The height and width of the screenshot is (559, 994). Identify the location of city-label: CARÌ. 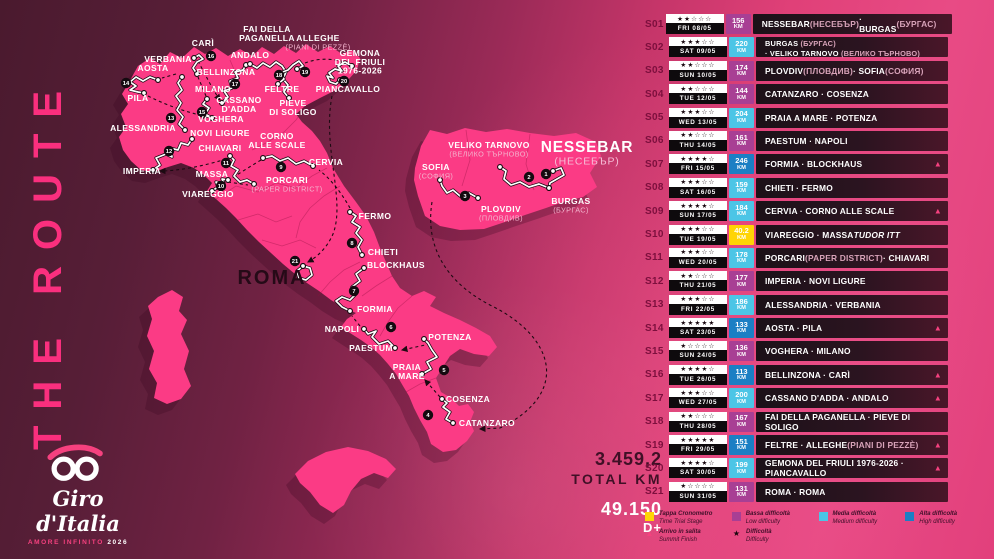
(203, 43).